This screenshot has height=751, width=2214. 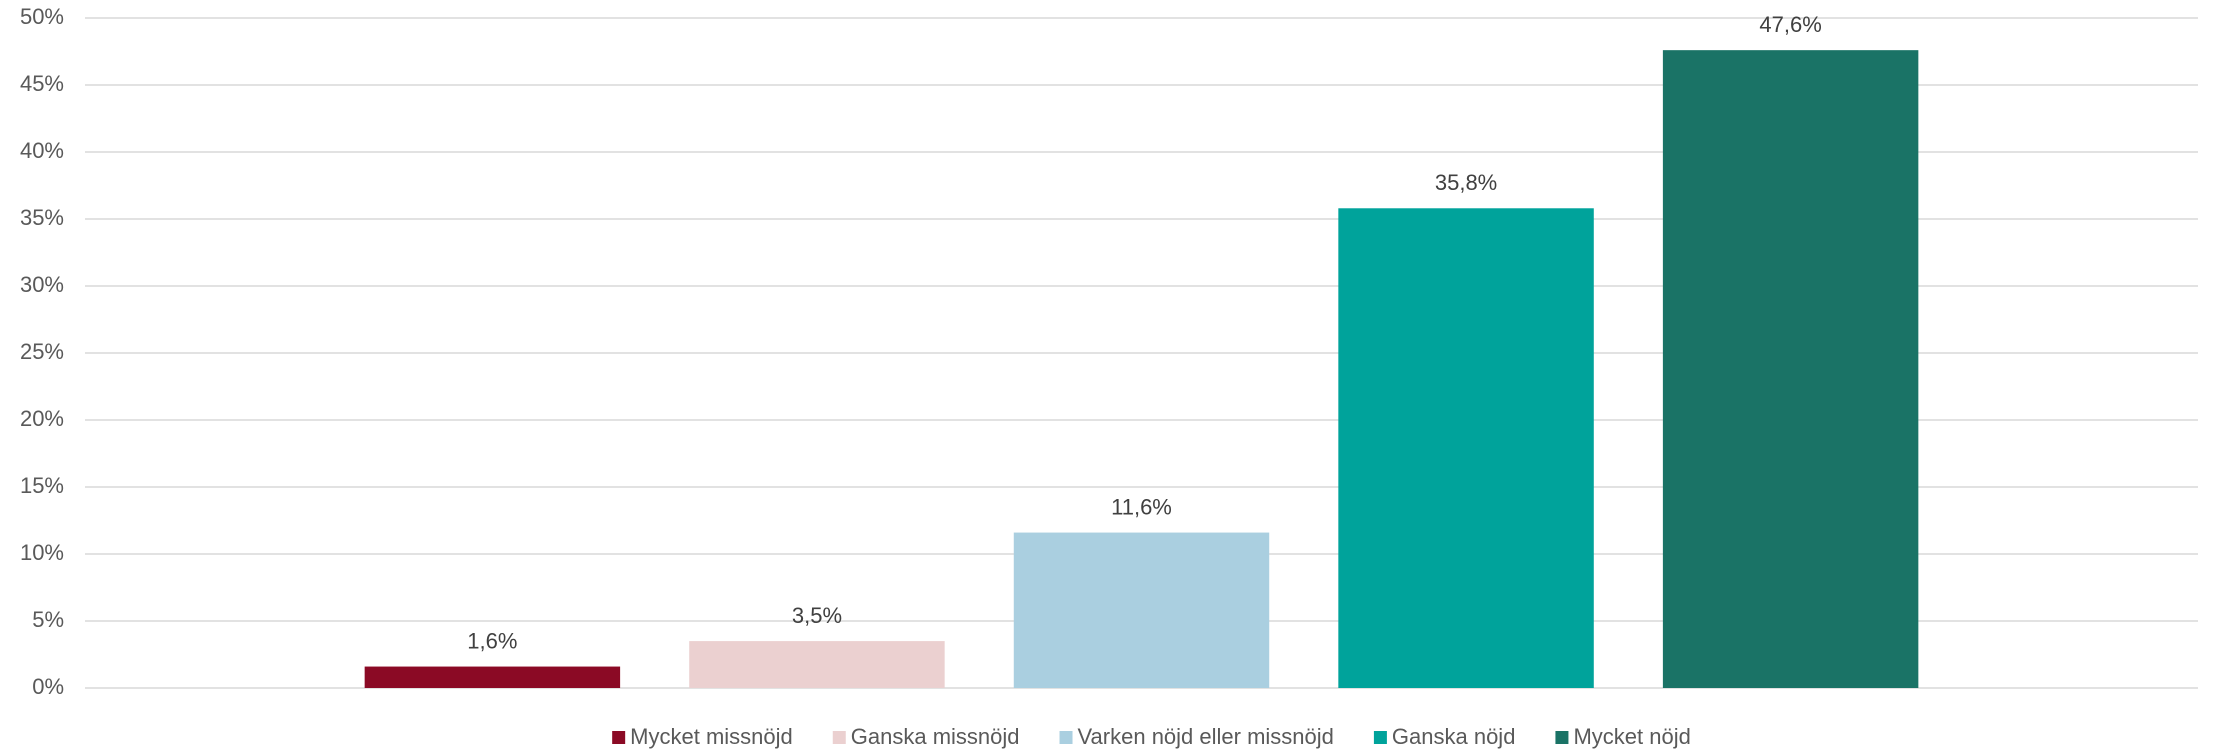 I want to click on y-tick-label: 0%, so click(x=48, y=686).